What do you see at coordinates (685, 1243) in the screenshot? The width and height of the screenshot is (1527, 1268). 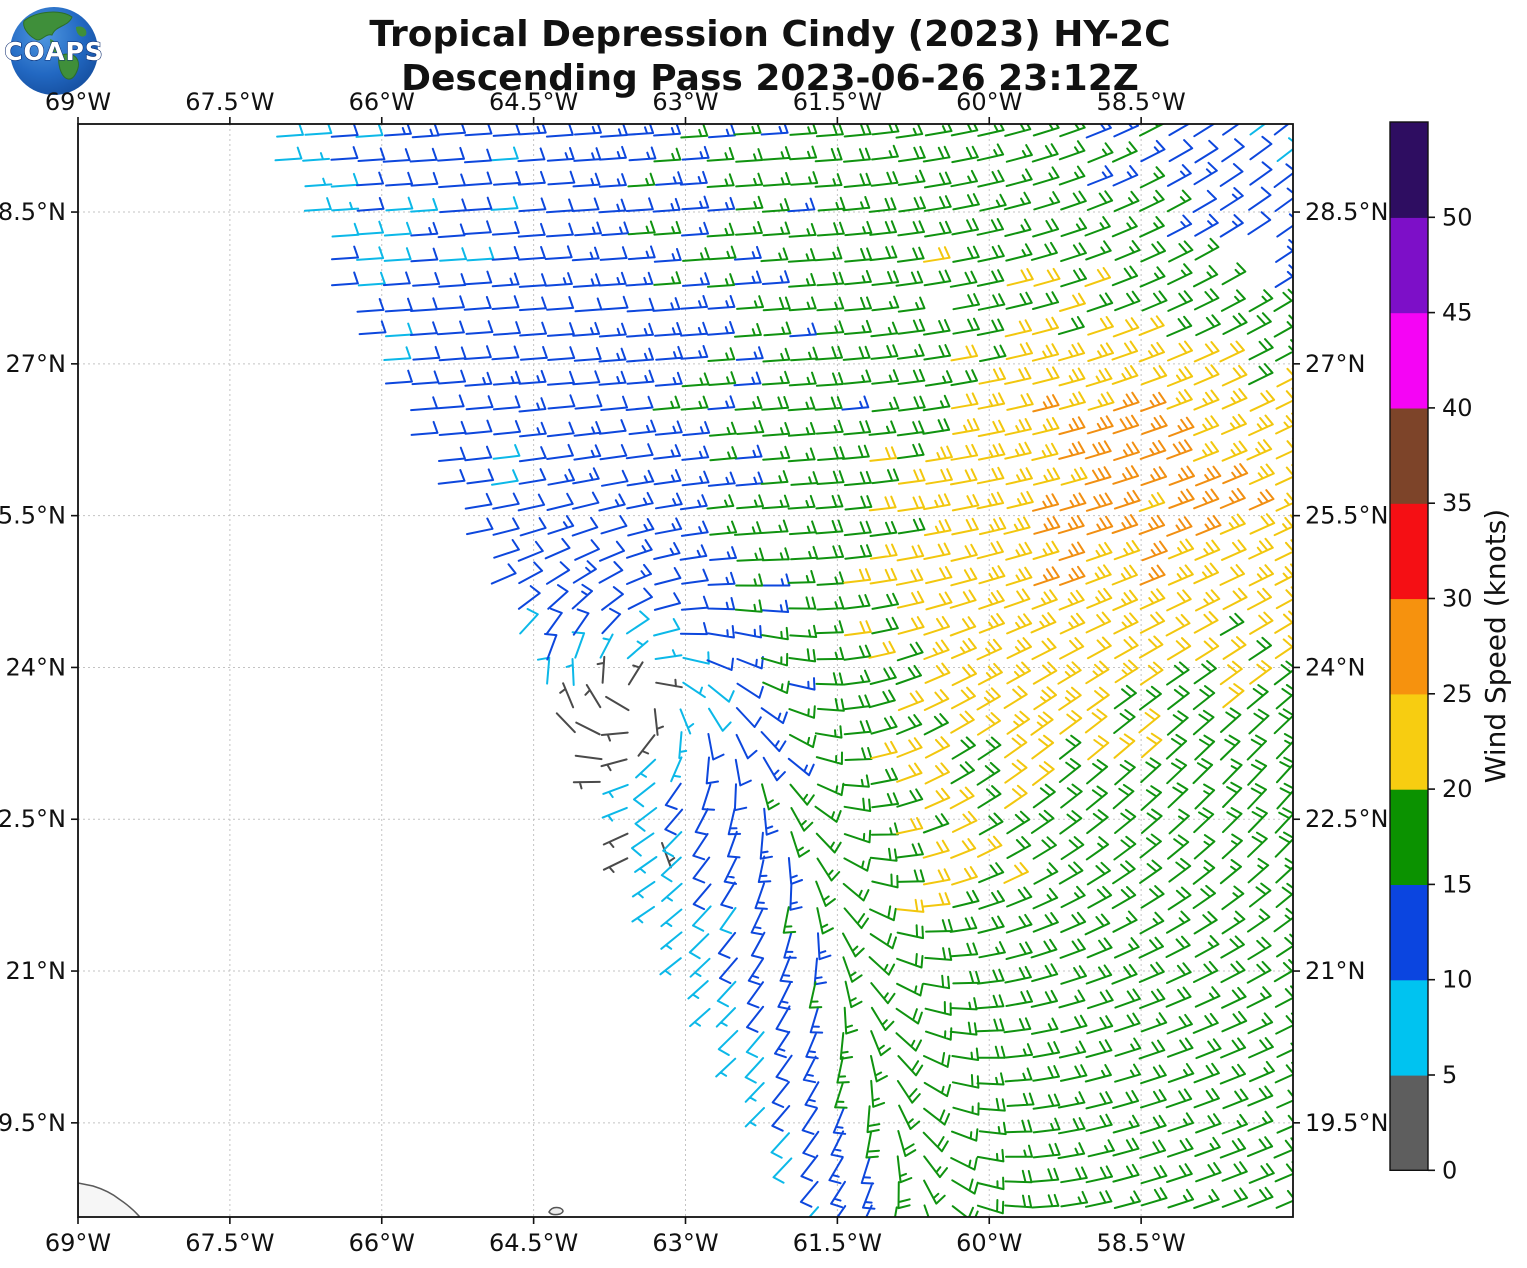 I see `lon-tick-label-bottom: 63°W` at bounding box center [685, 1243].